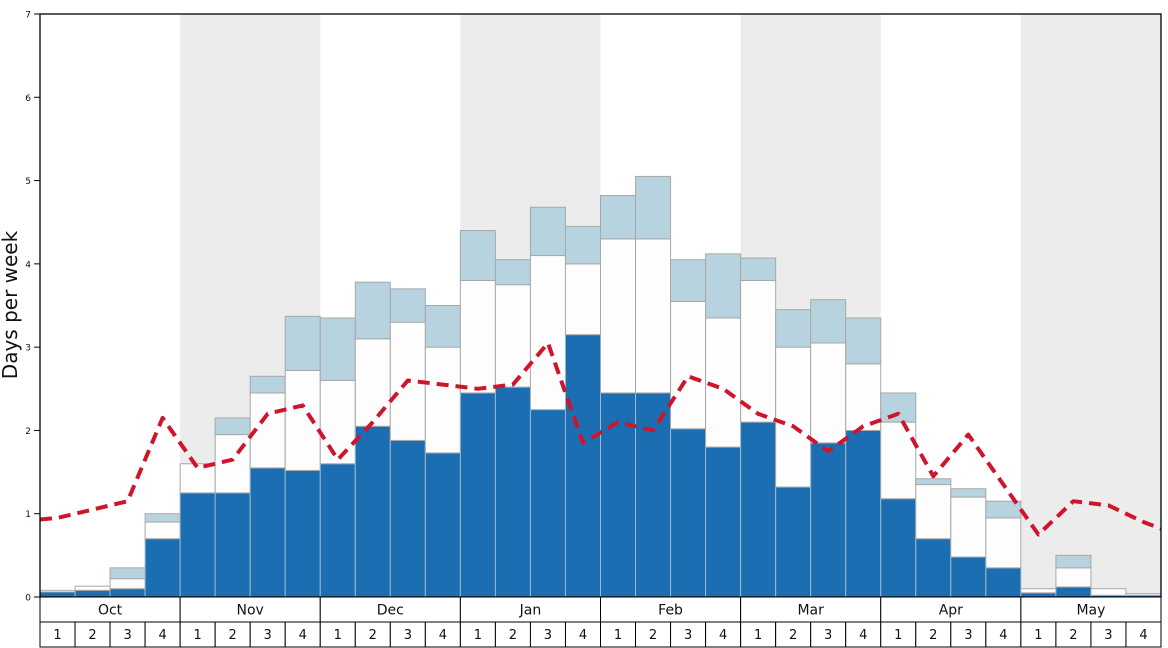 This screenshot has width=1168, height=648. Describe the element at coordinates (28, 99) in the screenshot. I see `y-tick-label: 6` at that location.